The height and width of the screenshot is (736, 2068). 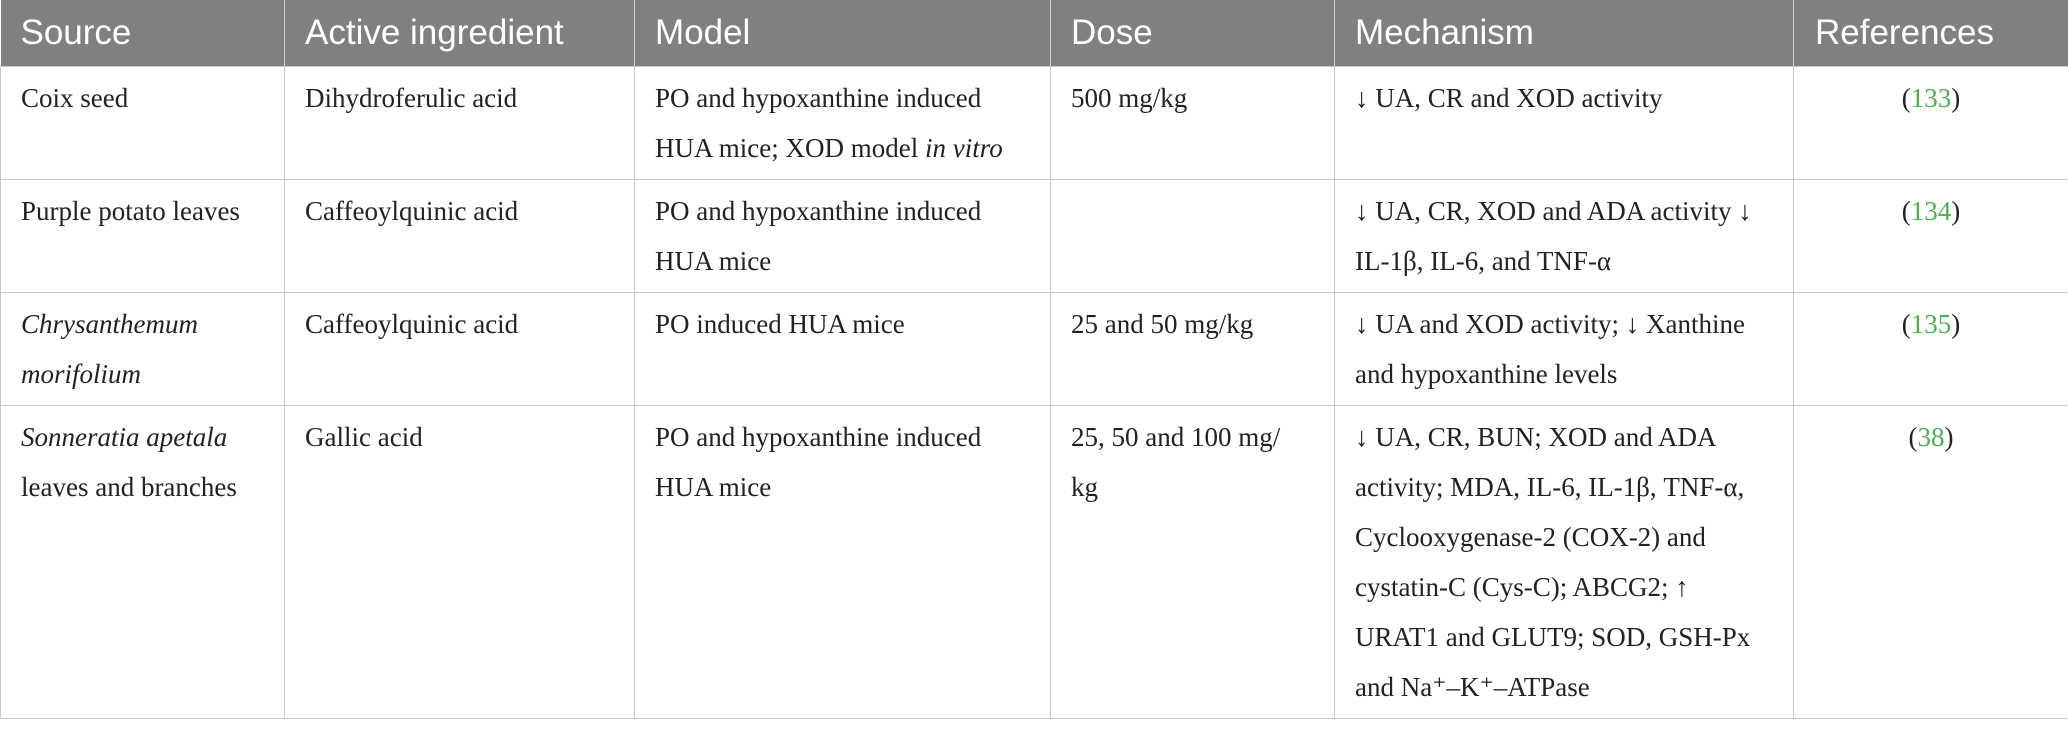 I want to click on dose-line: 25, 50 and 100 mg/, so click(x=1176, y=437).